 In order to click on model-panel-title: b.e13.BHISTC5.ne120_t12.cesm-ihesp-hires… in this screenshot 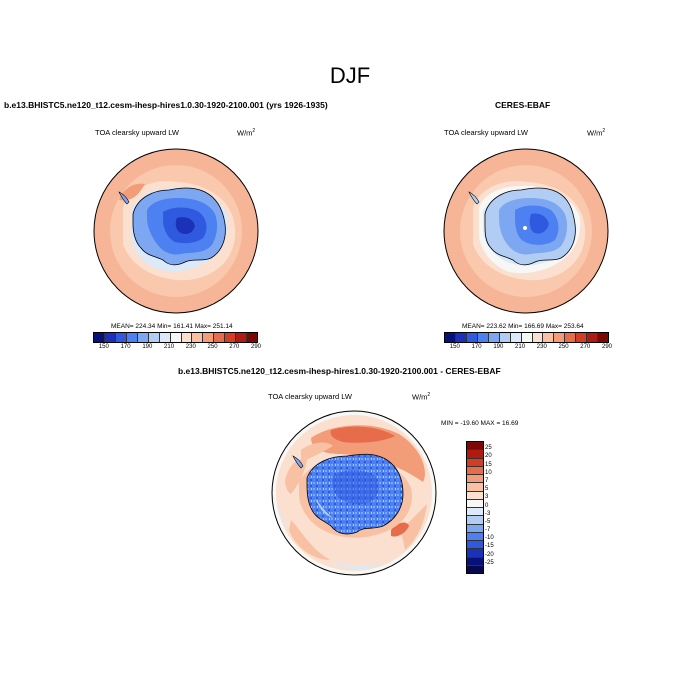, I will do `click(166, 105)`.